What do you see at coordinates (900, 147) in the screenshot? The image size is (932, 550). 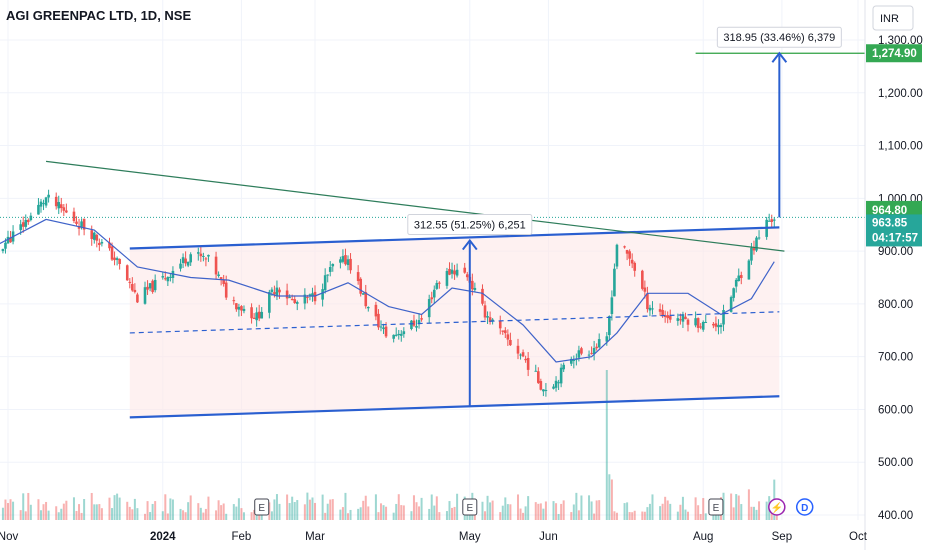 I see `y-tick-label: 1,100.00` at bounding box center [900, 147].